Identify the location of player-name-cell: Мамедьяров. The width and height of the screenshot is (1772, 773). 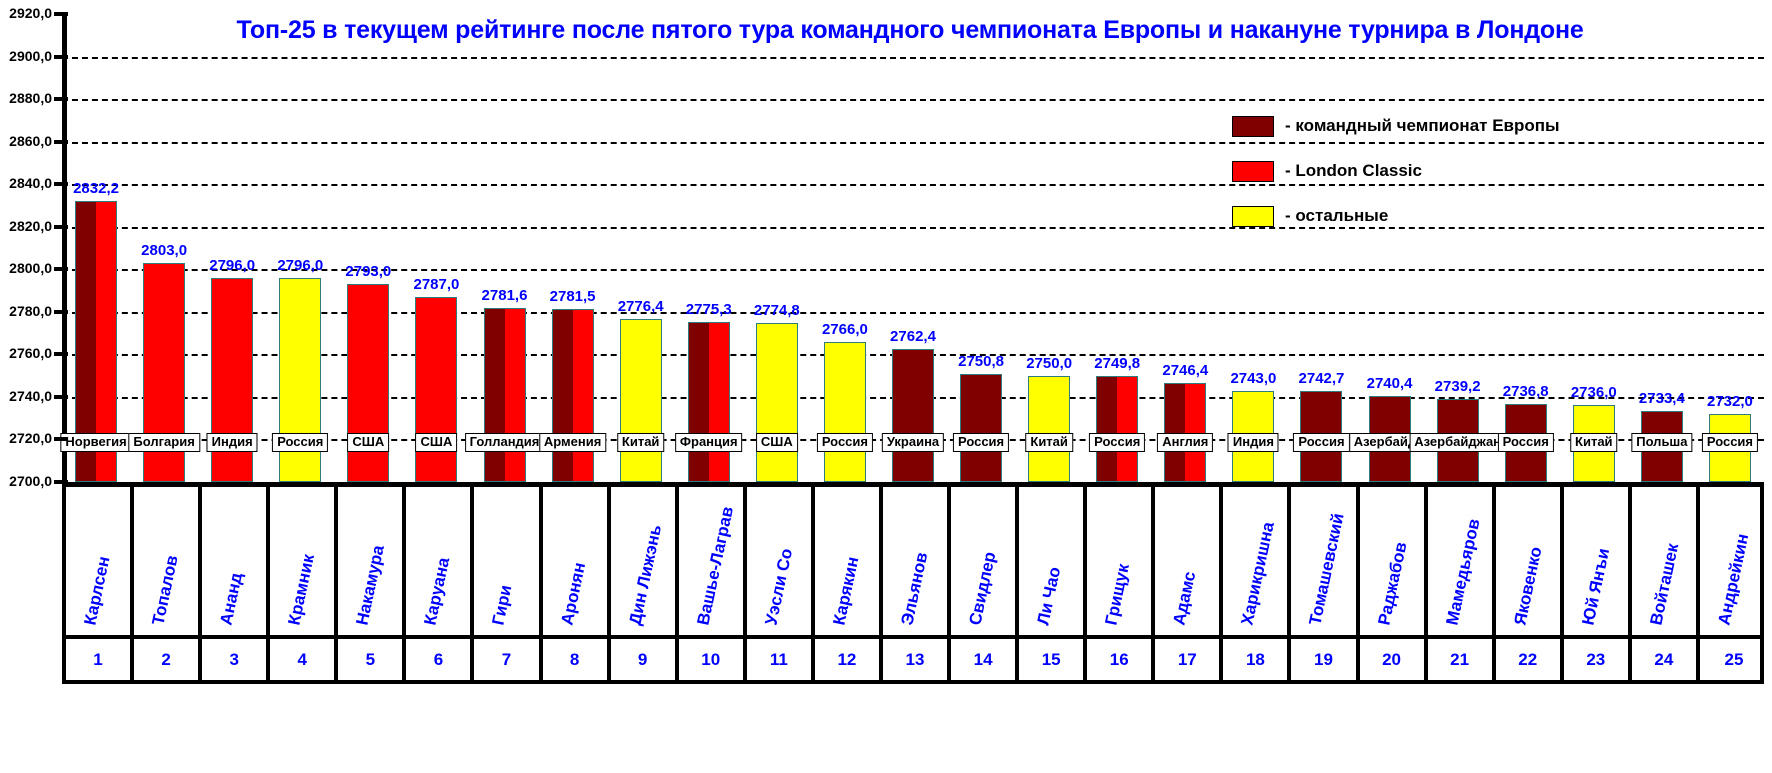
(1462, 561).